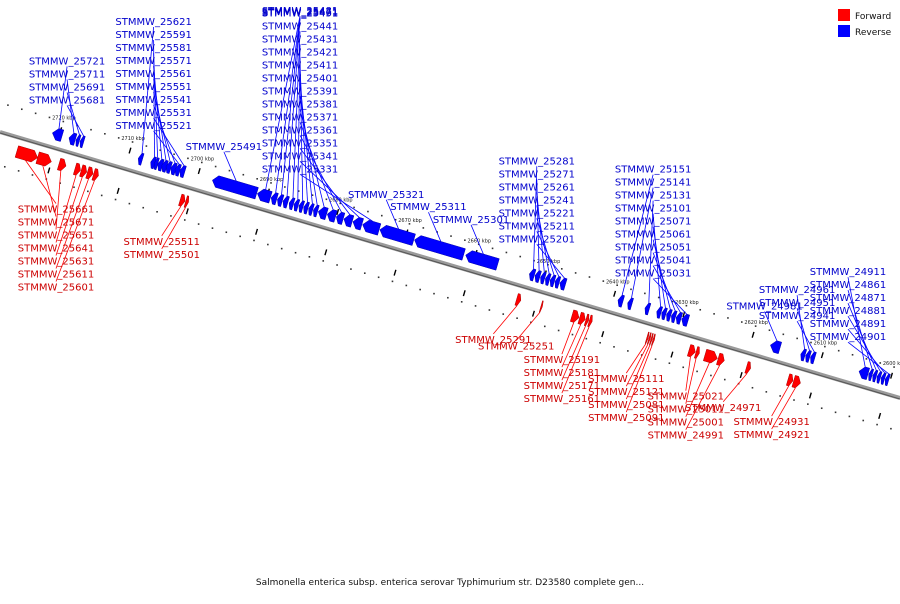 Image resolution: width=900 pixels, height=604 pixels. What do you see at coordinates (653, 235) in the screenshot?
I see `reverse-gene-label: STMMW_25061` at bounding box center [653, 235].